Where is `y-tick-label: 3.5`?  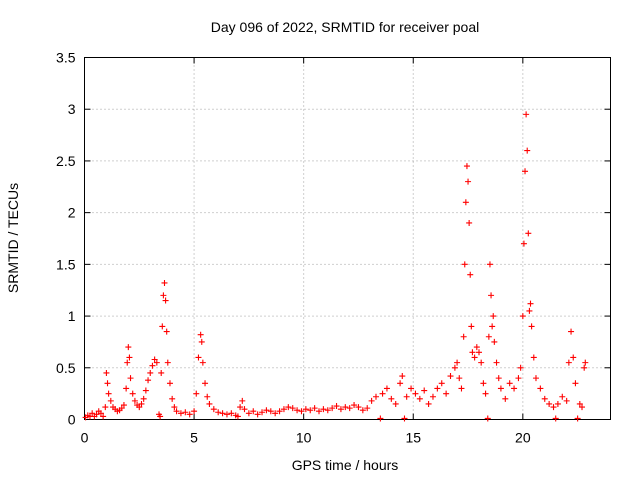 y-tick-label: 3.5 is located at coordinates (66, 58).